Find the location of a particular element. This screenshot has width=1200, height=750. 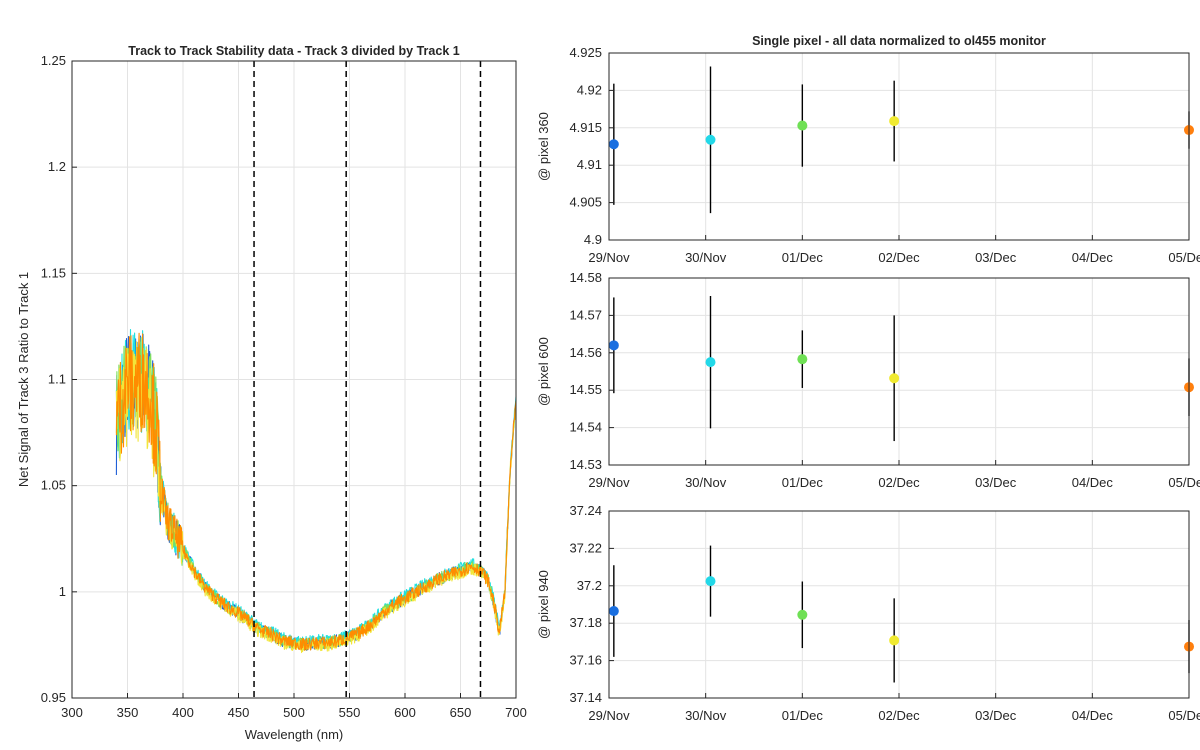

y-tick-label: 1.2 is located at coordinates (57, 166).